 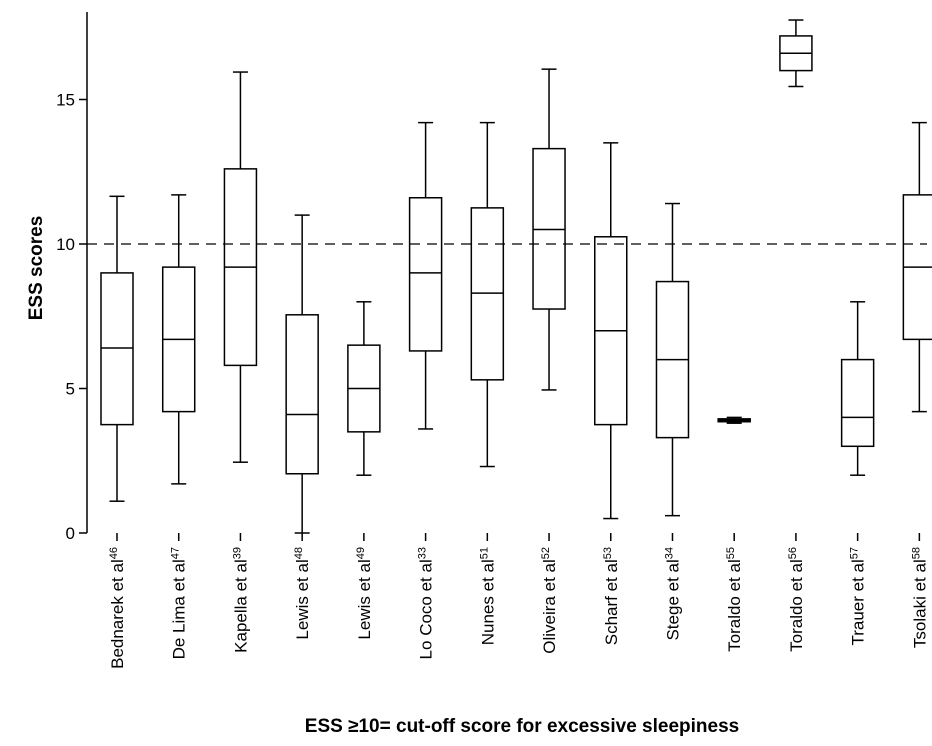 I want to click on x-tick-label: Toraldo et al55, so click(x=734, y=599).